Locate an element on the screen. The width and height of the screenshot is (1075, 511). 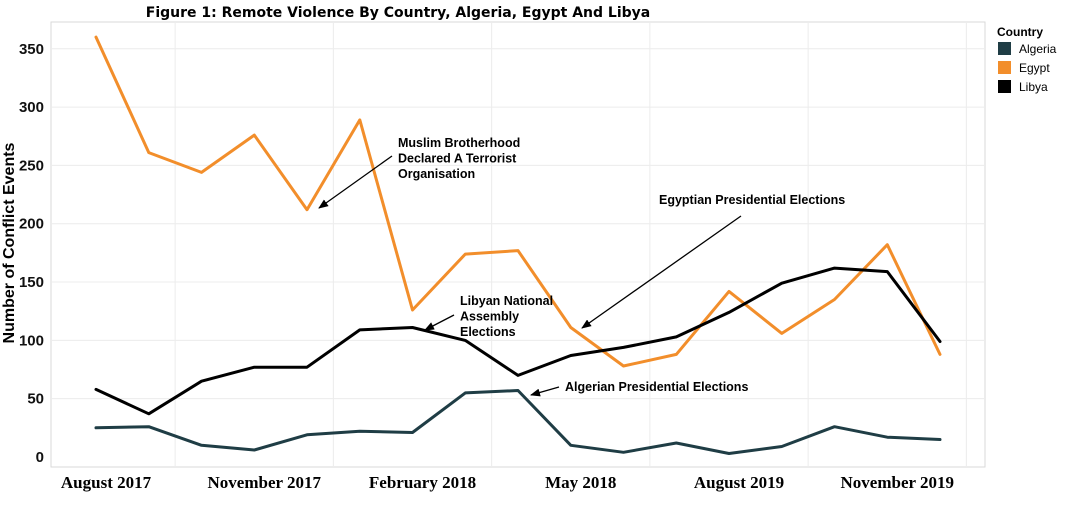
y-tick-label-0: 0 is located at coordinates (40, 457).